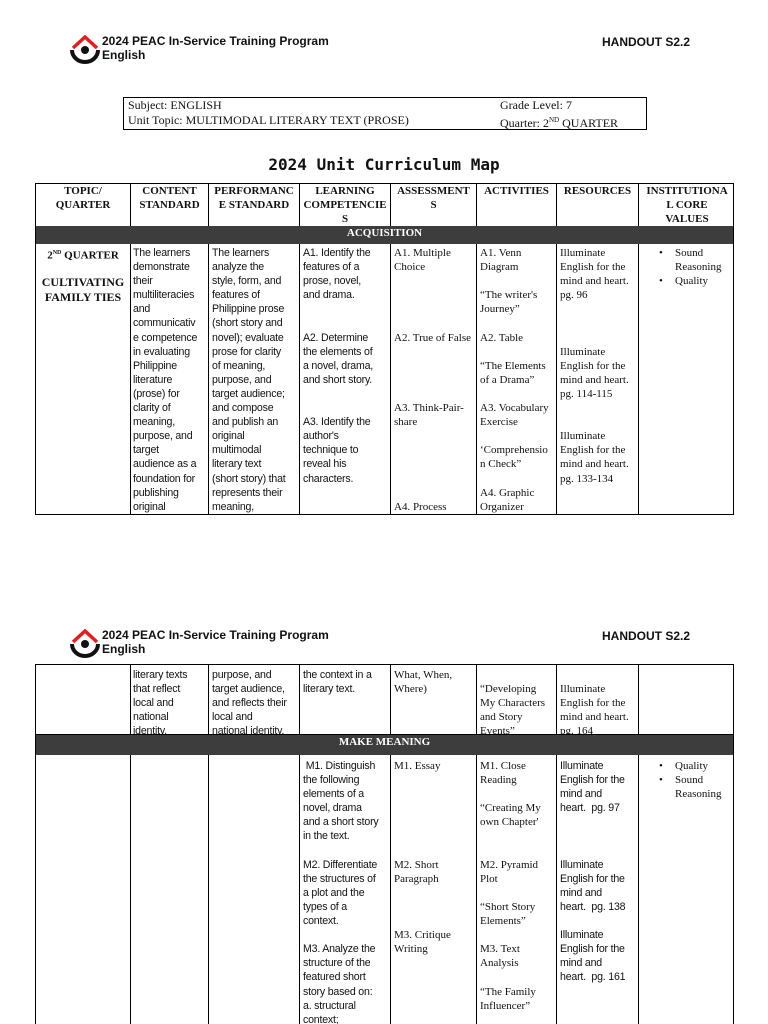 Image resolution: width=768 pixels, height=1024 pixels. What do you see at coordinates (536, 105) in the screenshot?
I see `grade-level: Grade Level: 7` at bounding box center [536, 105].